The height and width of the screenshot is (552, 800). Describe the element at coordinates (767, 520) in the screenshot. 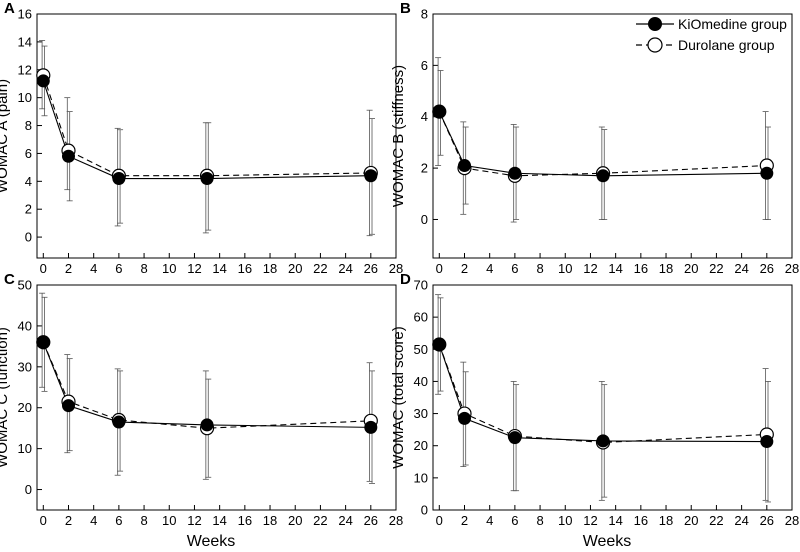

I see `x-tick-label-d-26: 26` at that location.